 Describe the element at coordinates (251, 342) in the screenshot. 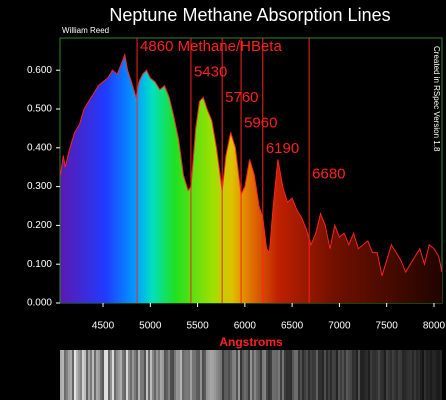

I see `x-axis-label: Angstroms` at that location.